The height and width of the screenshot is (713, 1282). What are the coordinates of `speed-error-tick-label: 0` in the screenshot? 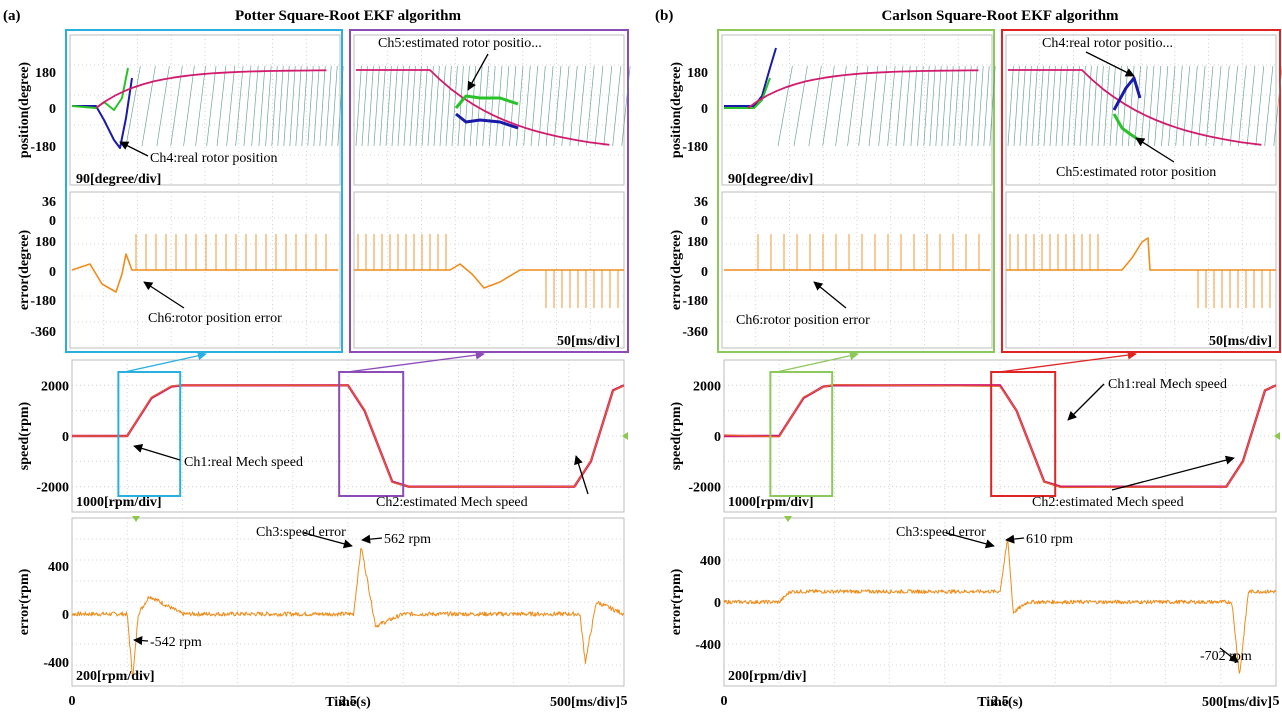 It's located at (65, 615).